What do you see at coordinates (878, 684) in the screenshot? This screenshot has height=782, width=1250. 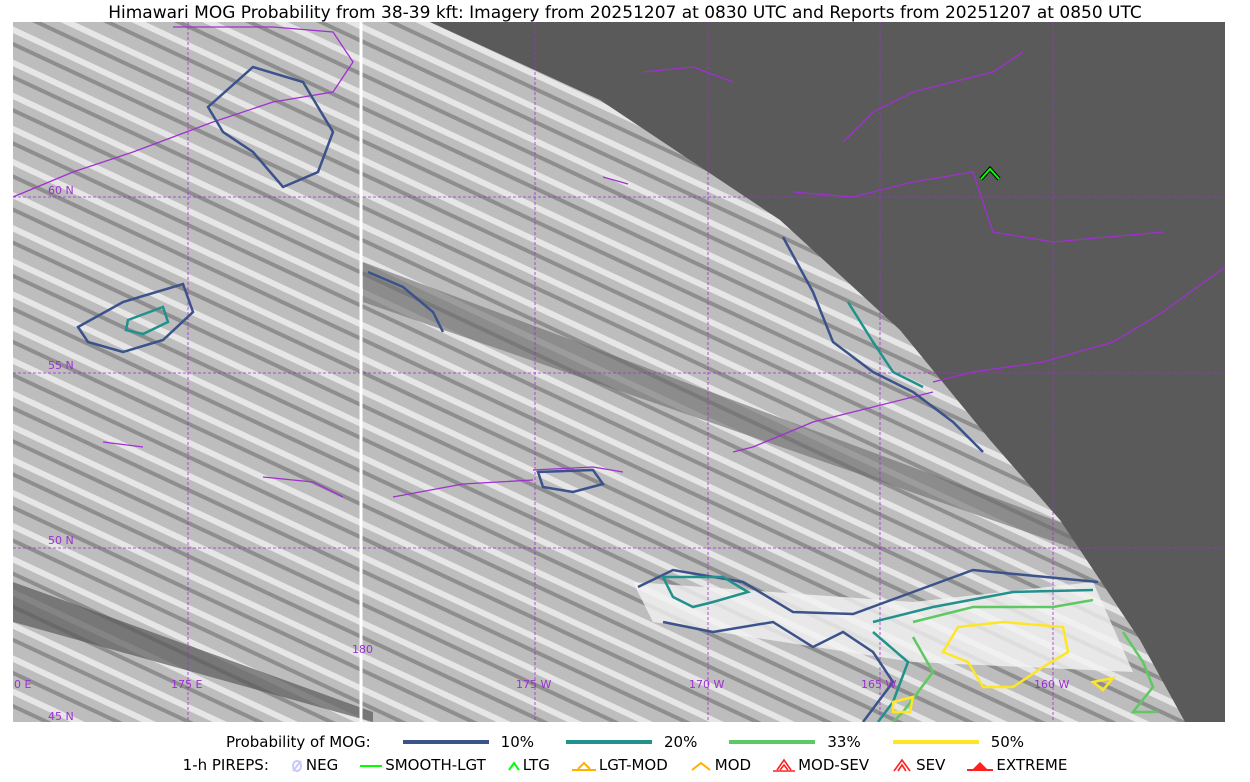 I see `svg-text: 165 W` at bounding box center [878, 684].